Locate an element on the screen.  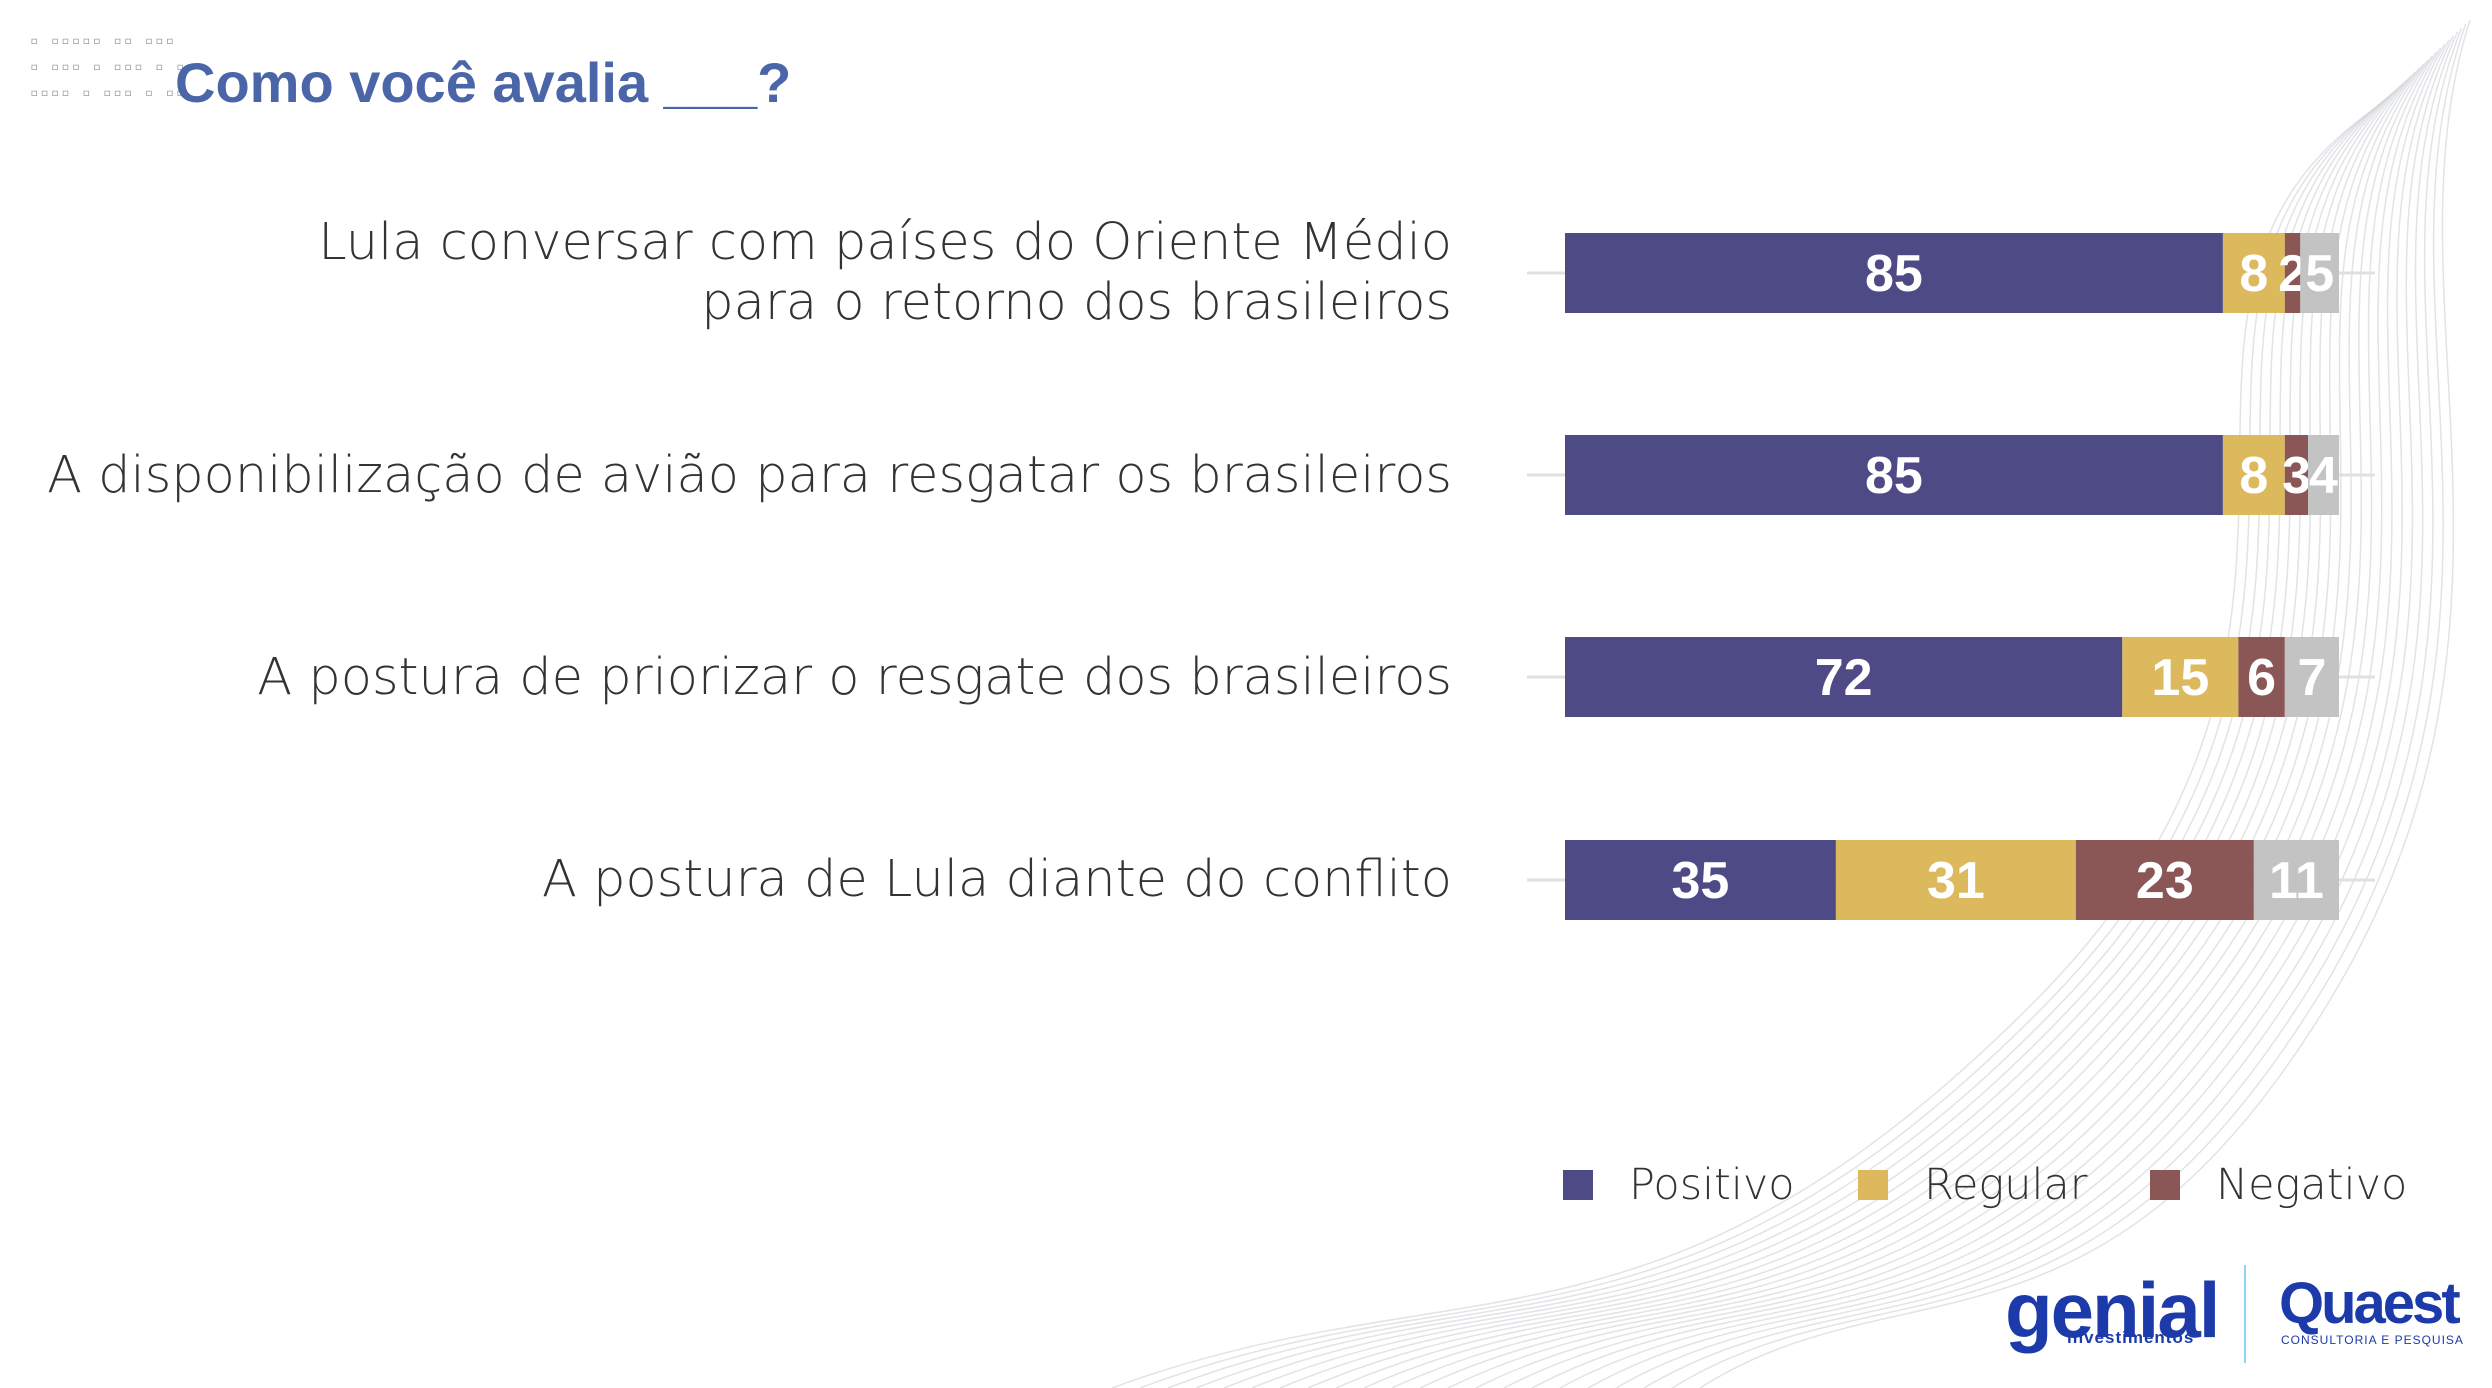
legend-label-negativo: Negativo is located at coordinates (2312, 1185).